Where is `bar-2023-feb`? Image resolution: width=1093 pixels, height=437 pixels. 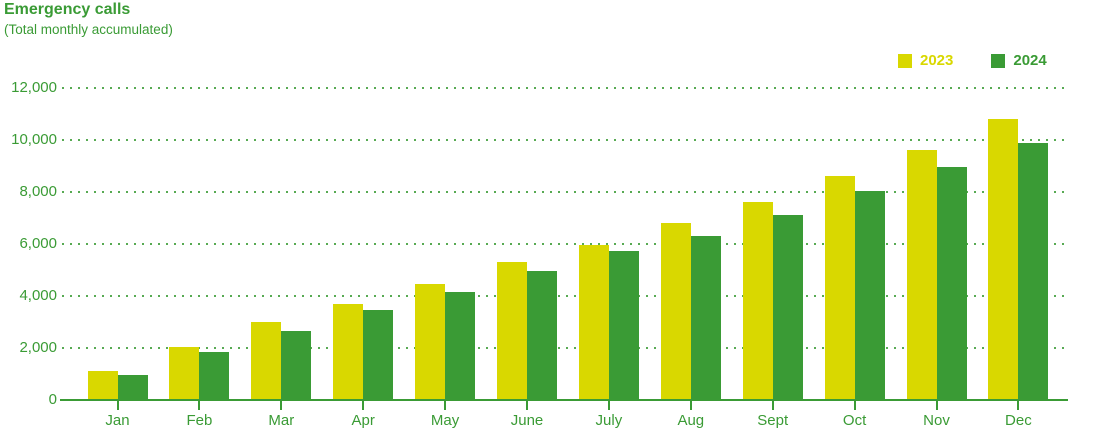 bar-2023-feb is located at coordinates (184, 373).